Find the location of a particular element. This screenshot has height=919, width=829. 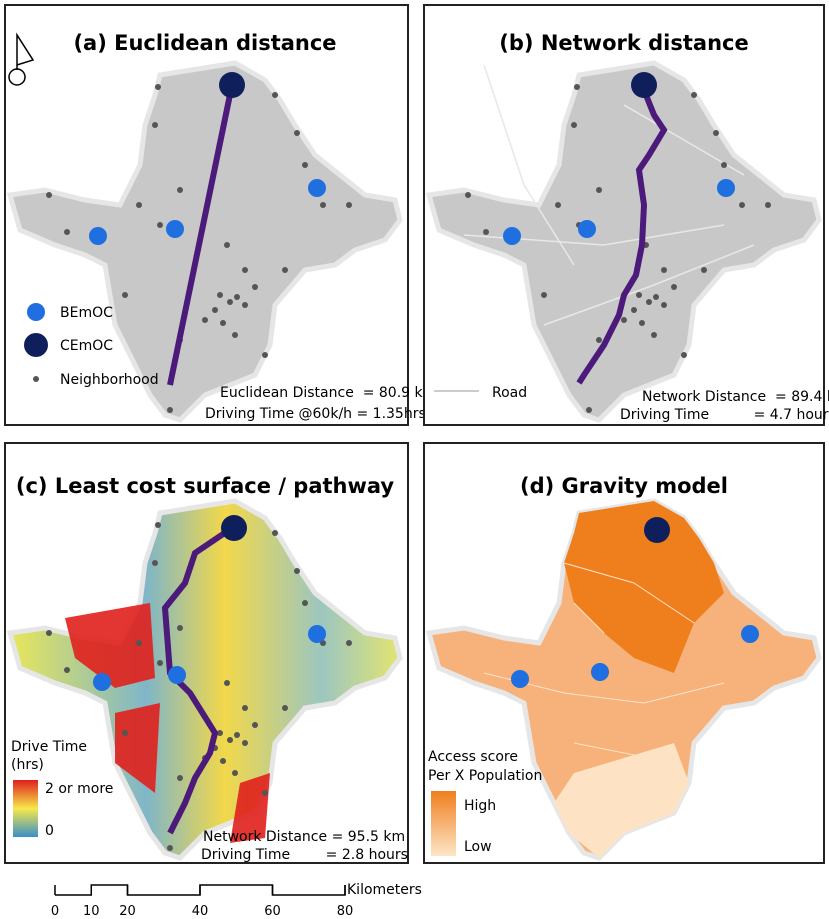

legend-label: BEmOC is located at coordinates (86, 313).